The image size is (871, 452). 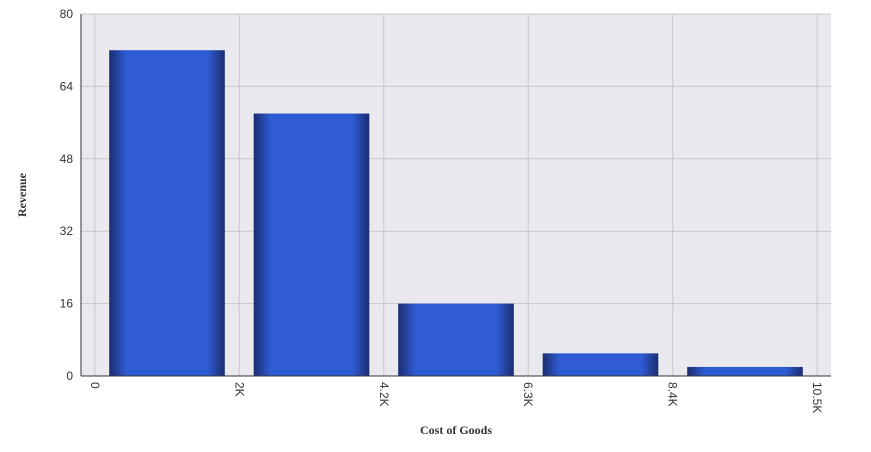 What do you see at coordinates (69, 376) in the screenshot?
I see `y-tick-label: 0` at bounding box center [69, 376].